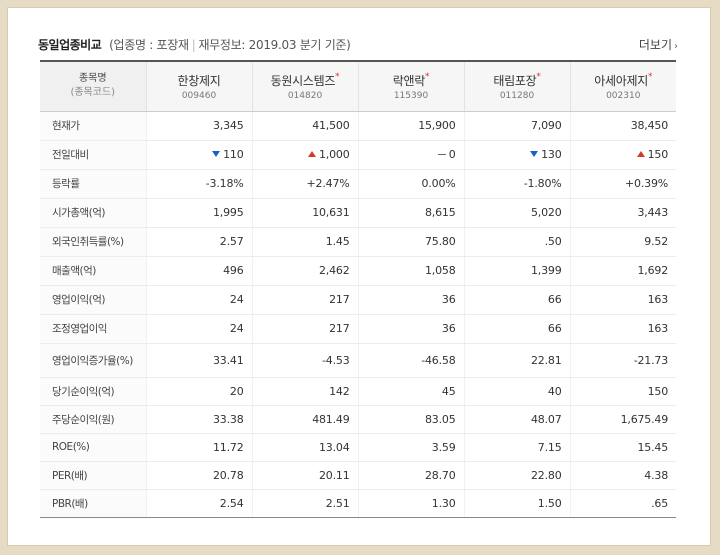 This screenshot has height=555, width=720. What do you see at coordinates (623, 79) in the screenshot?
I see `company-name-link: 아세아제지*` at bounding box center [623, 79].